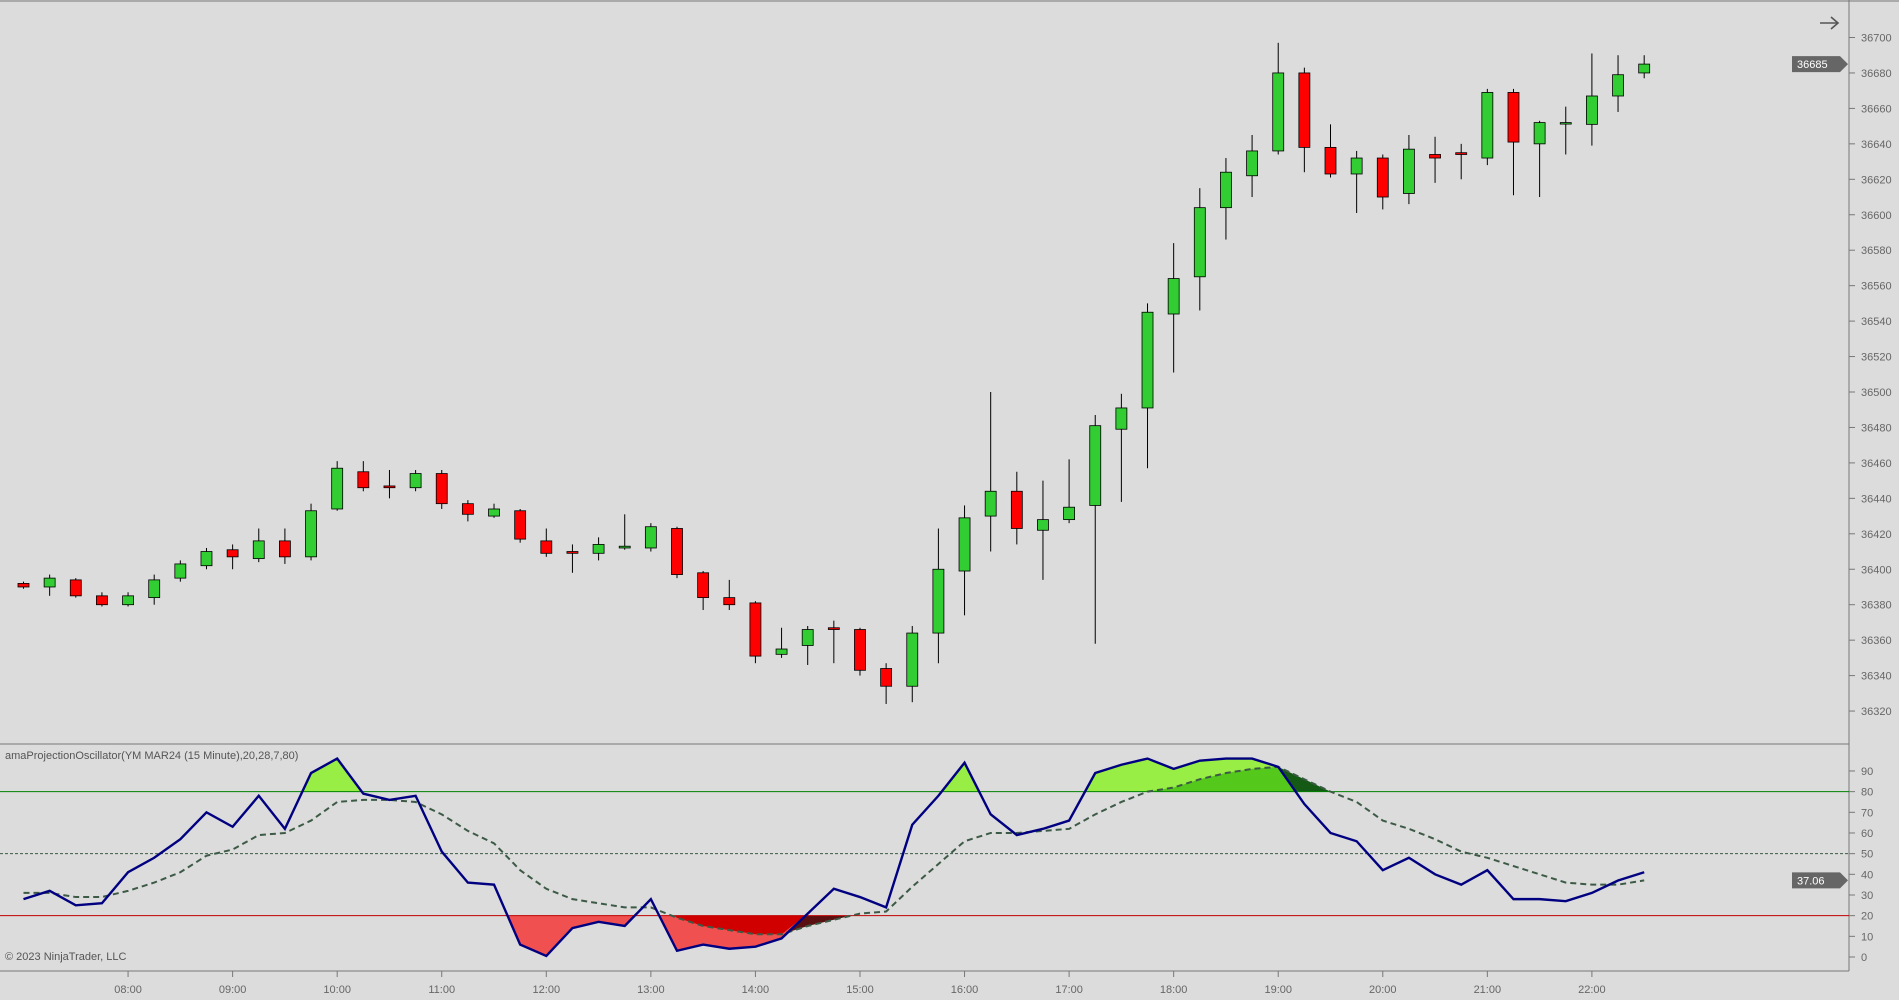  What do you see at coordinates (1488, 990) in the screenshot?
I see `time-tick-label: 21:00` at bounding box center [1488, 990].